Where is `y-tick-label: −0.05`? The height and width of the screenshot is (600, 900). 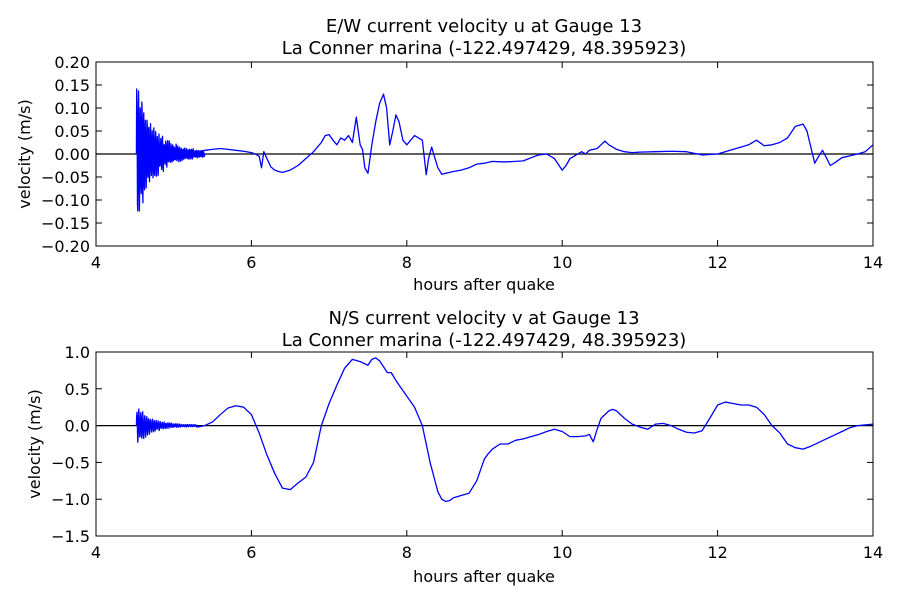
y-tick-label: −0.05 is located at coordinates (65, 177).